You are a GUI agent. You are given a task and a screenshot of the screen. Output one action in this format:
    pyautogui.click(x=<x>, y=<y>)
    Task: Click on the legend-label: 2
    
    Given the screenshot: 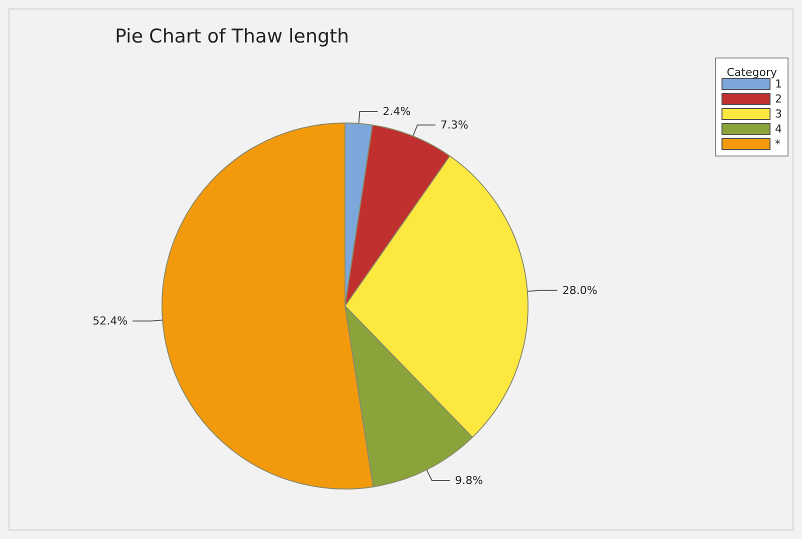 What is the action you would take?
    pyautogui.click(x=778, y=99)
    